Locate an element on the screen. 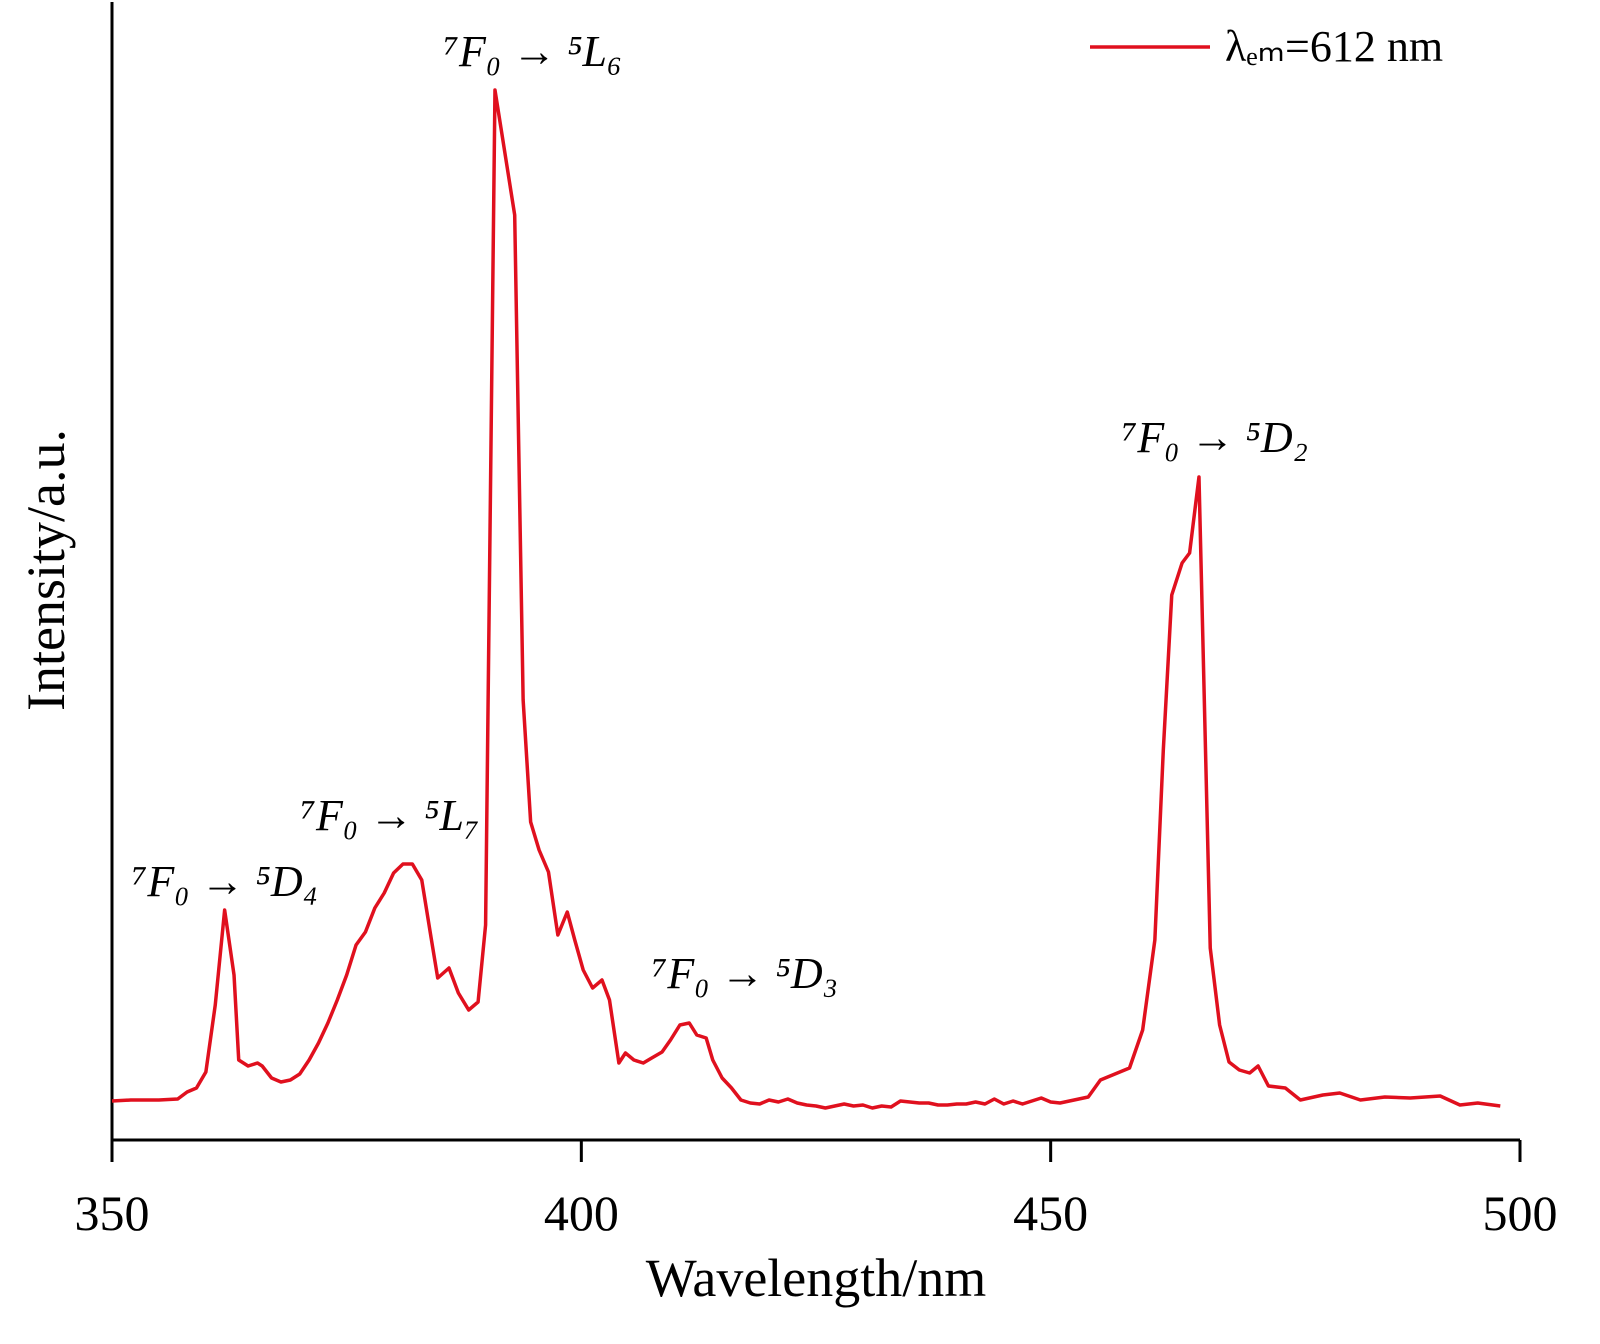 The width and height of the screenshot is (1600, 1344). x-tick-label: 450 is located at coordinates (1050, 1213).